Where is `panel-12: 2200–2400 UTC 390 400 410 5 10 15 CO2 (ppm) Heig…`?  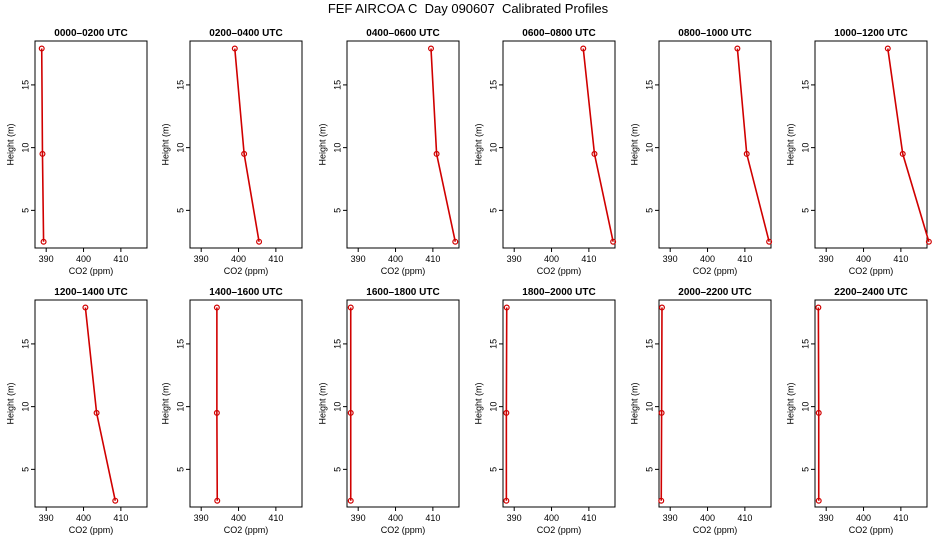
panel-12: 2200–2400 UTC 390 400 410 5 10 15 CO2 (ppm) Heig… is located at coordinates (856, 411).